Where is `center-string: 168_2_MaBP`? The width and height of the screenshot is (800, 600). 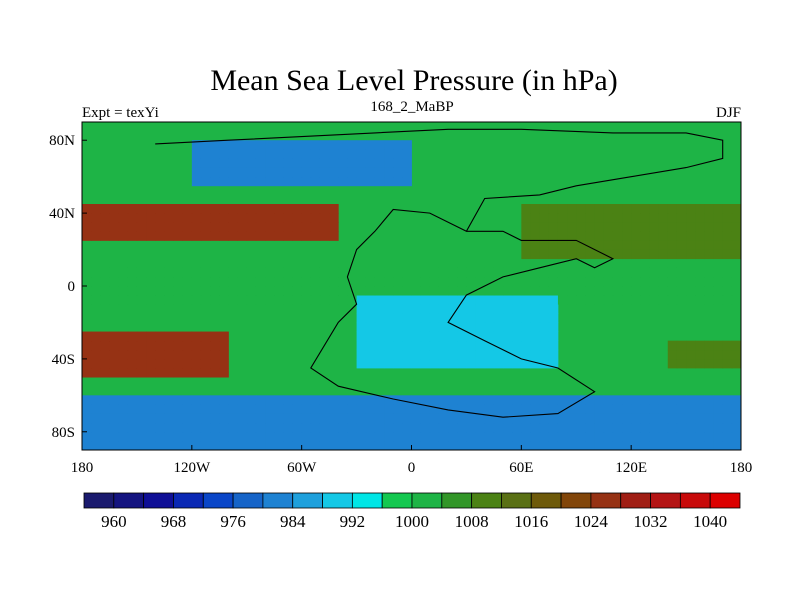
center-string: 168_2_MaBP is located at coordinates (411, 107).